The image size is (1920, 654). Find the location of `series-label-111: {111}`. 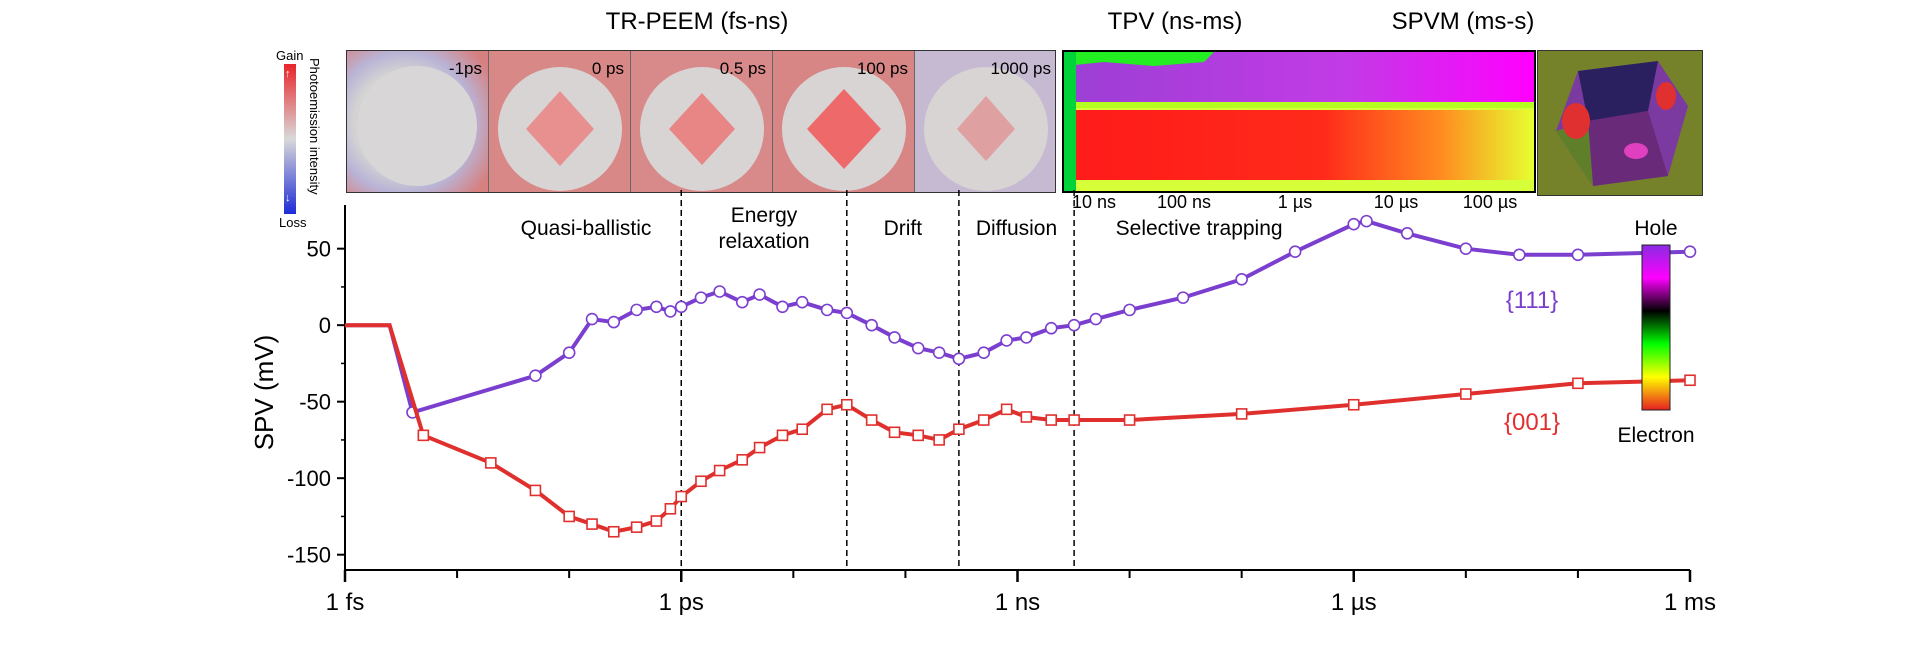

series-label-111: {111} is located at coordinates (1532, 300).